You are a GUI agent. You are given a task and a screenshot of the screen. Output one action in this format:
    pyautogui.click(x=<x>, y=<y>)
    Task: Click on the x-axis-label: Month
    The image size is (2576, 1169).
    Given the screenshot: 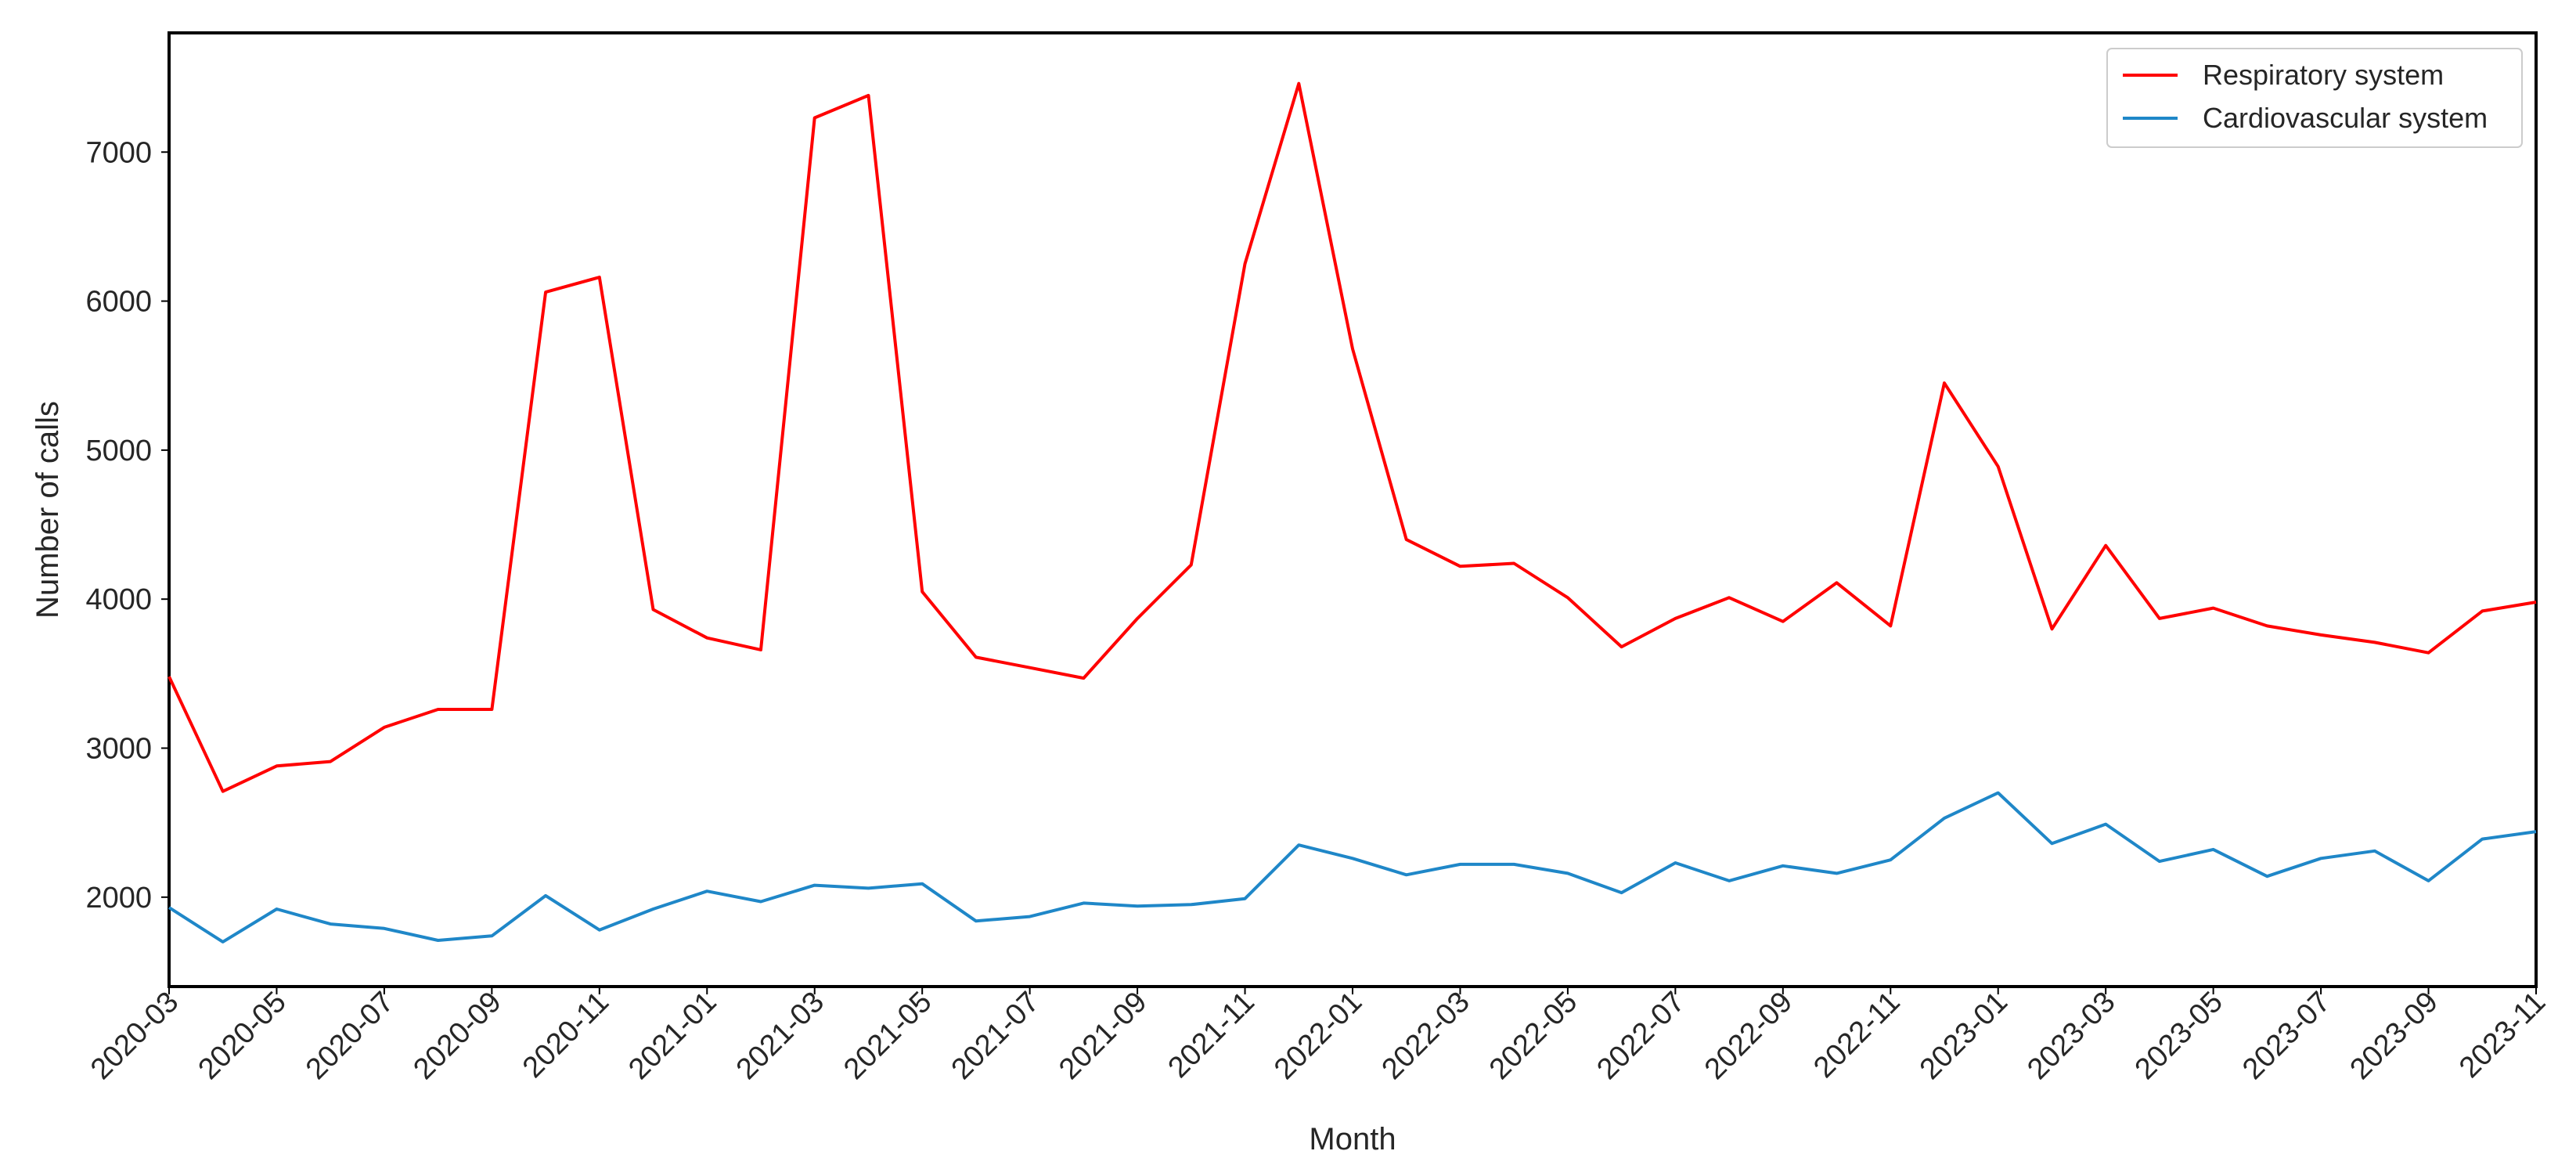 What is the action you would take?
    pyautogui.click(x=1352, y=1139)
    